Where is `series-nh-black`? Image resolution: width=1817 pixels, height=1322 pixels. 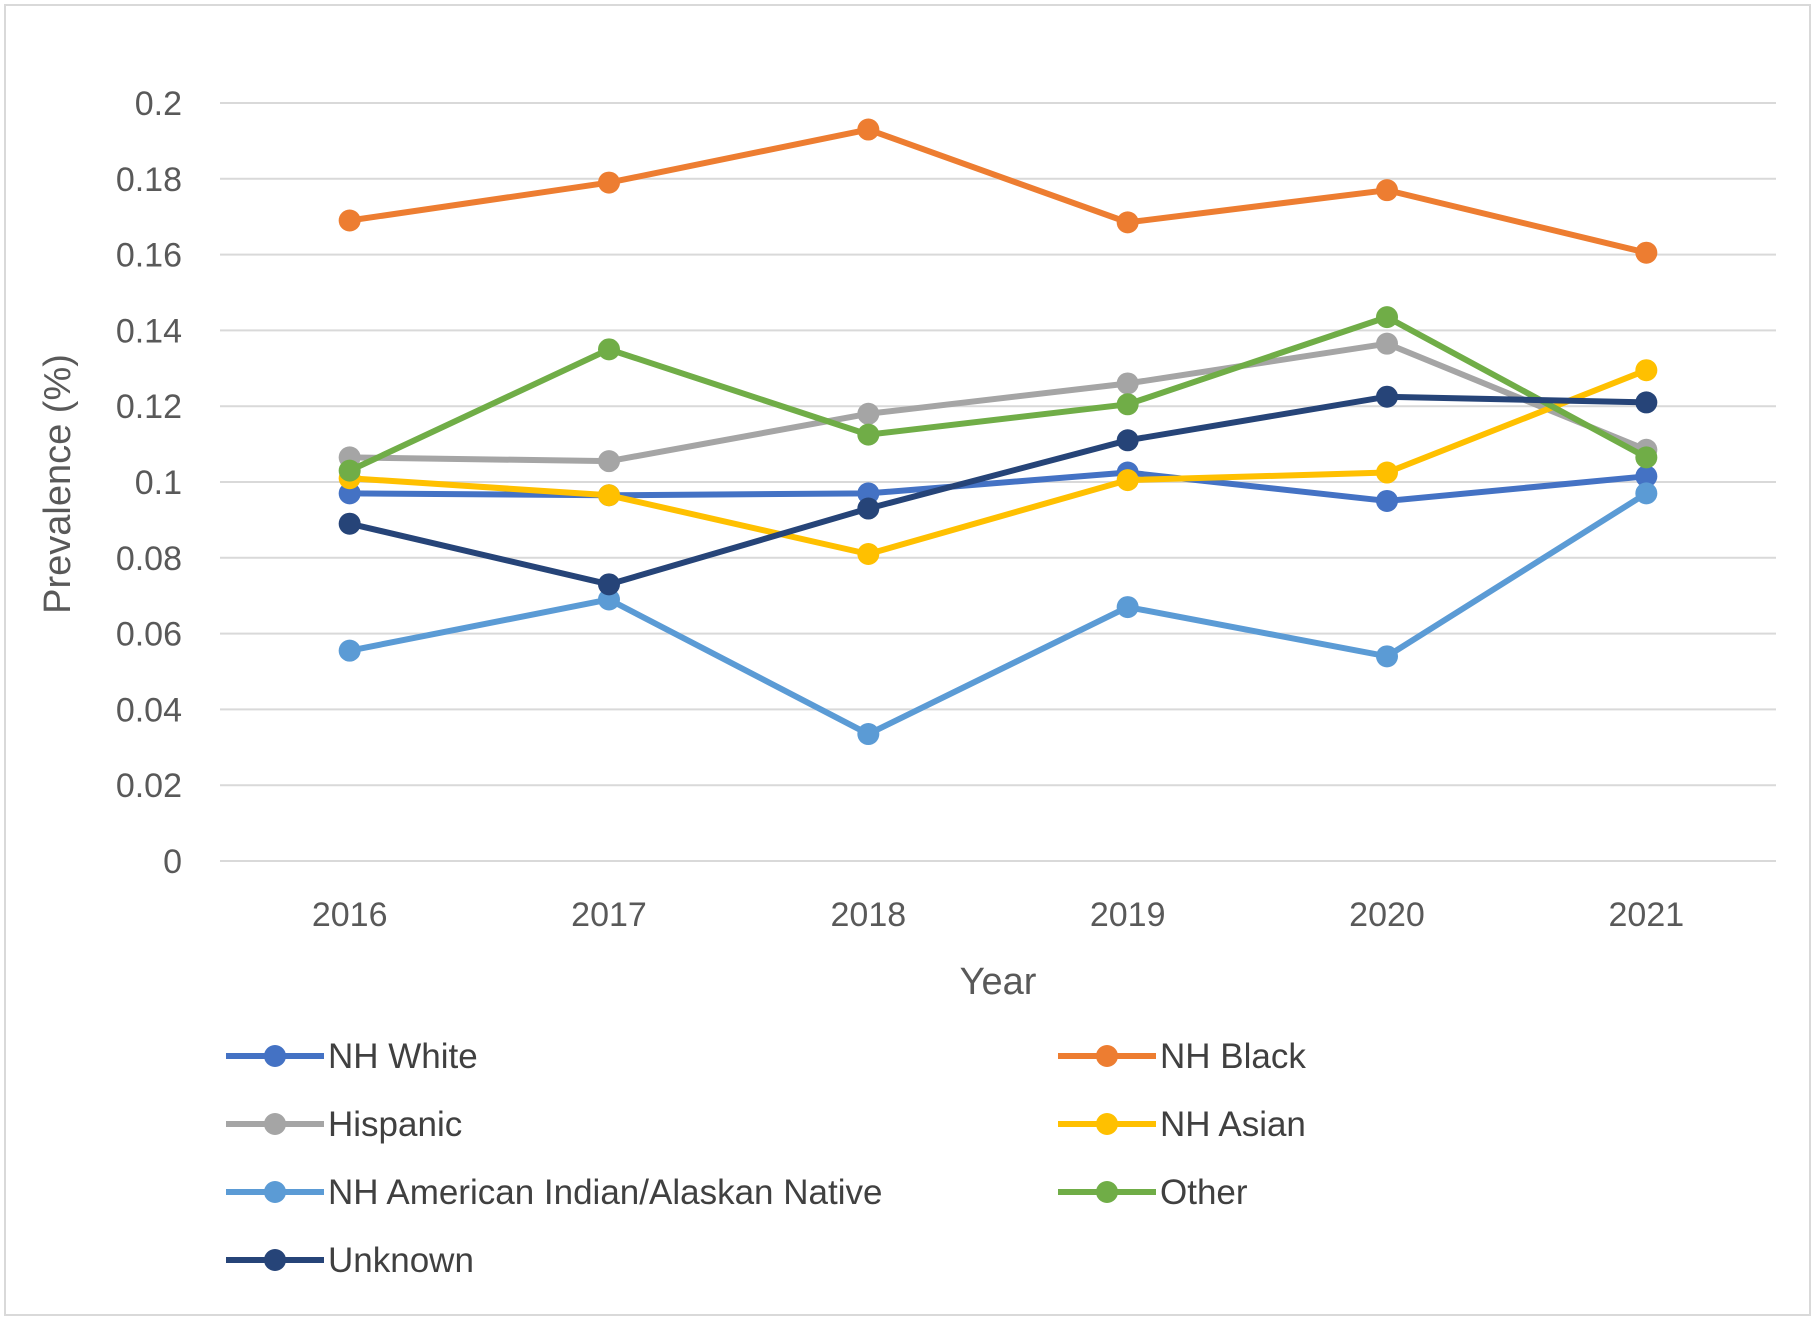
series-nh-black is located at coordinates (998, 191).